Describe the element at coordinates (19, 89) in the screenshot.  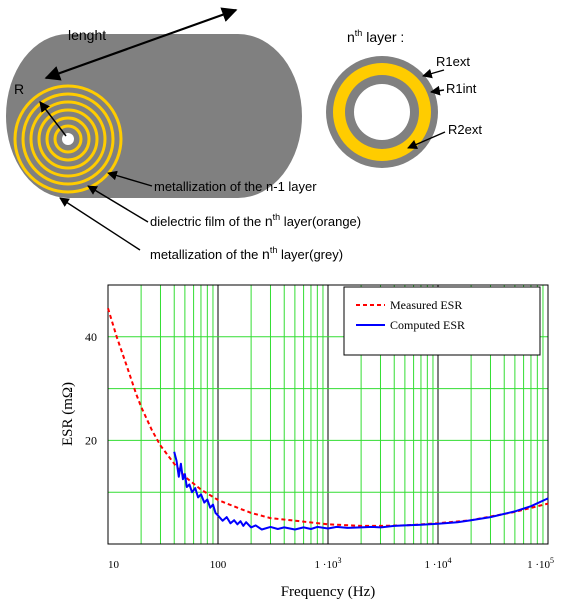
I see `radius-label: R` at that location.